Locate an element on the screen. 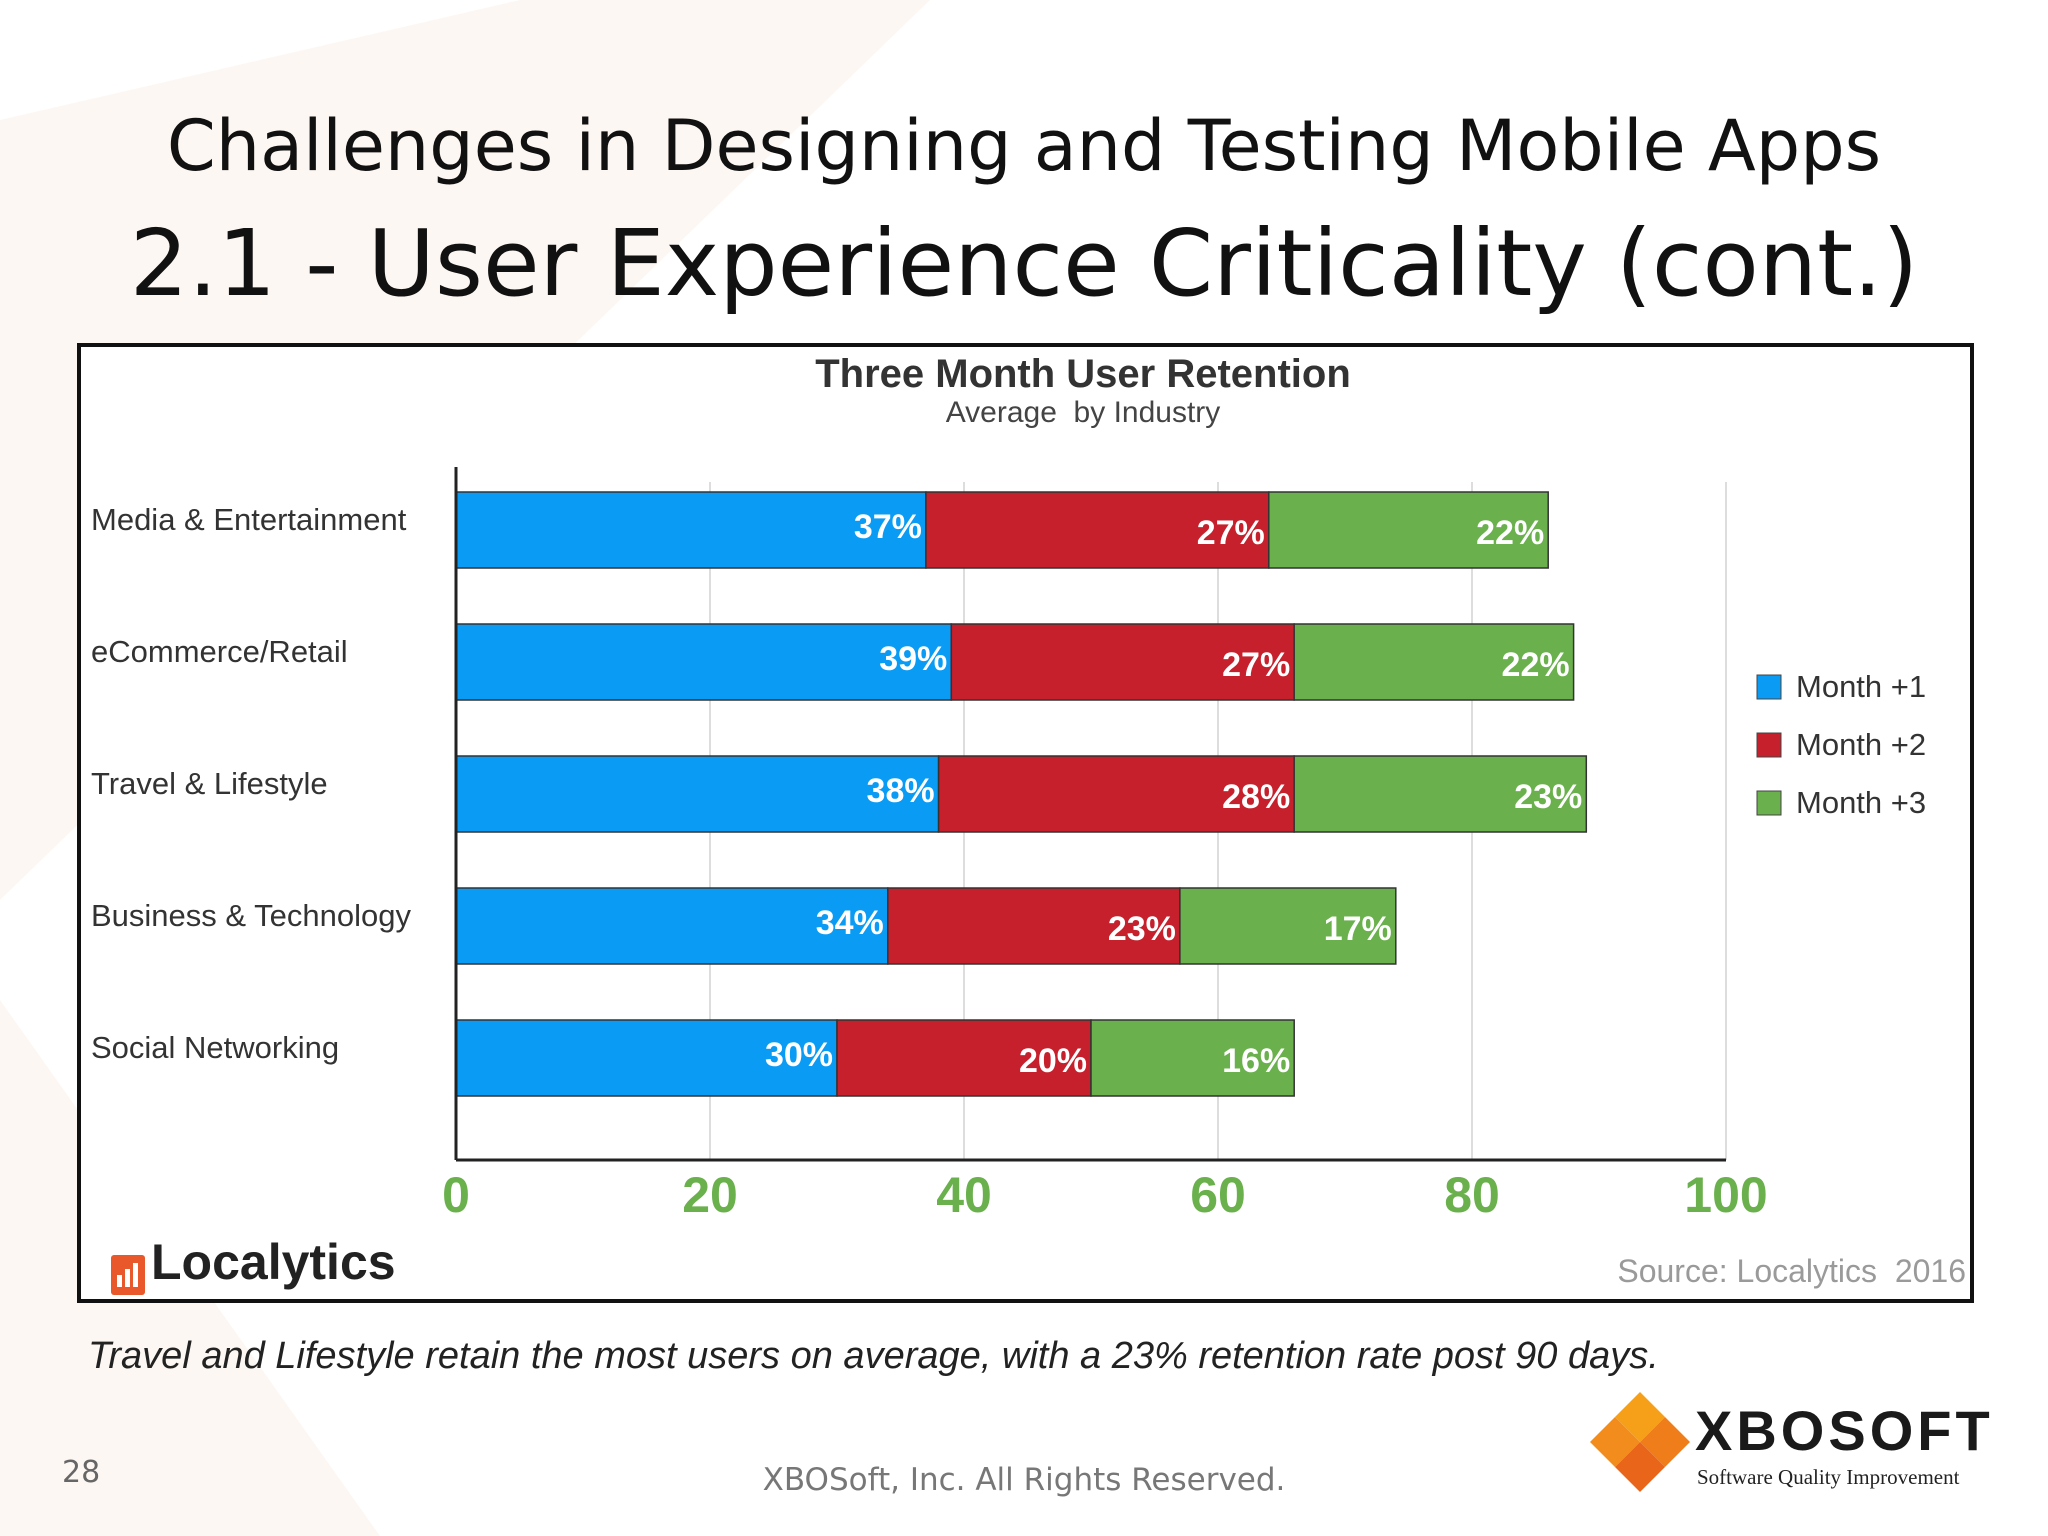 The width and height of the screenshot is (2048, 1536). chart-source: Source: Localytics 2016 is located at coordinates (1791, 1271).